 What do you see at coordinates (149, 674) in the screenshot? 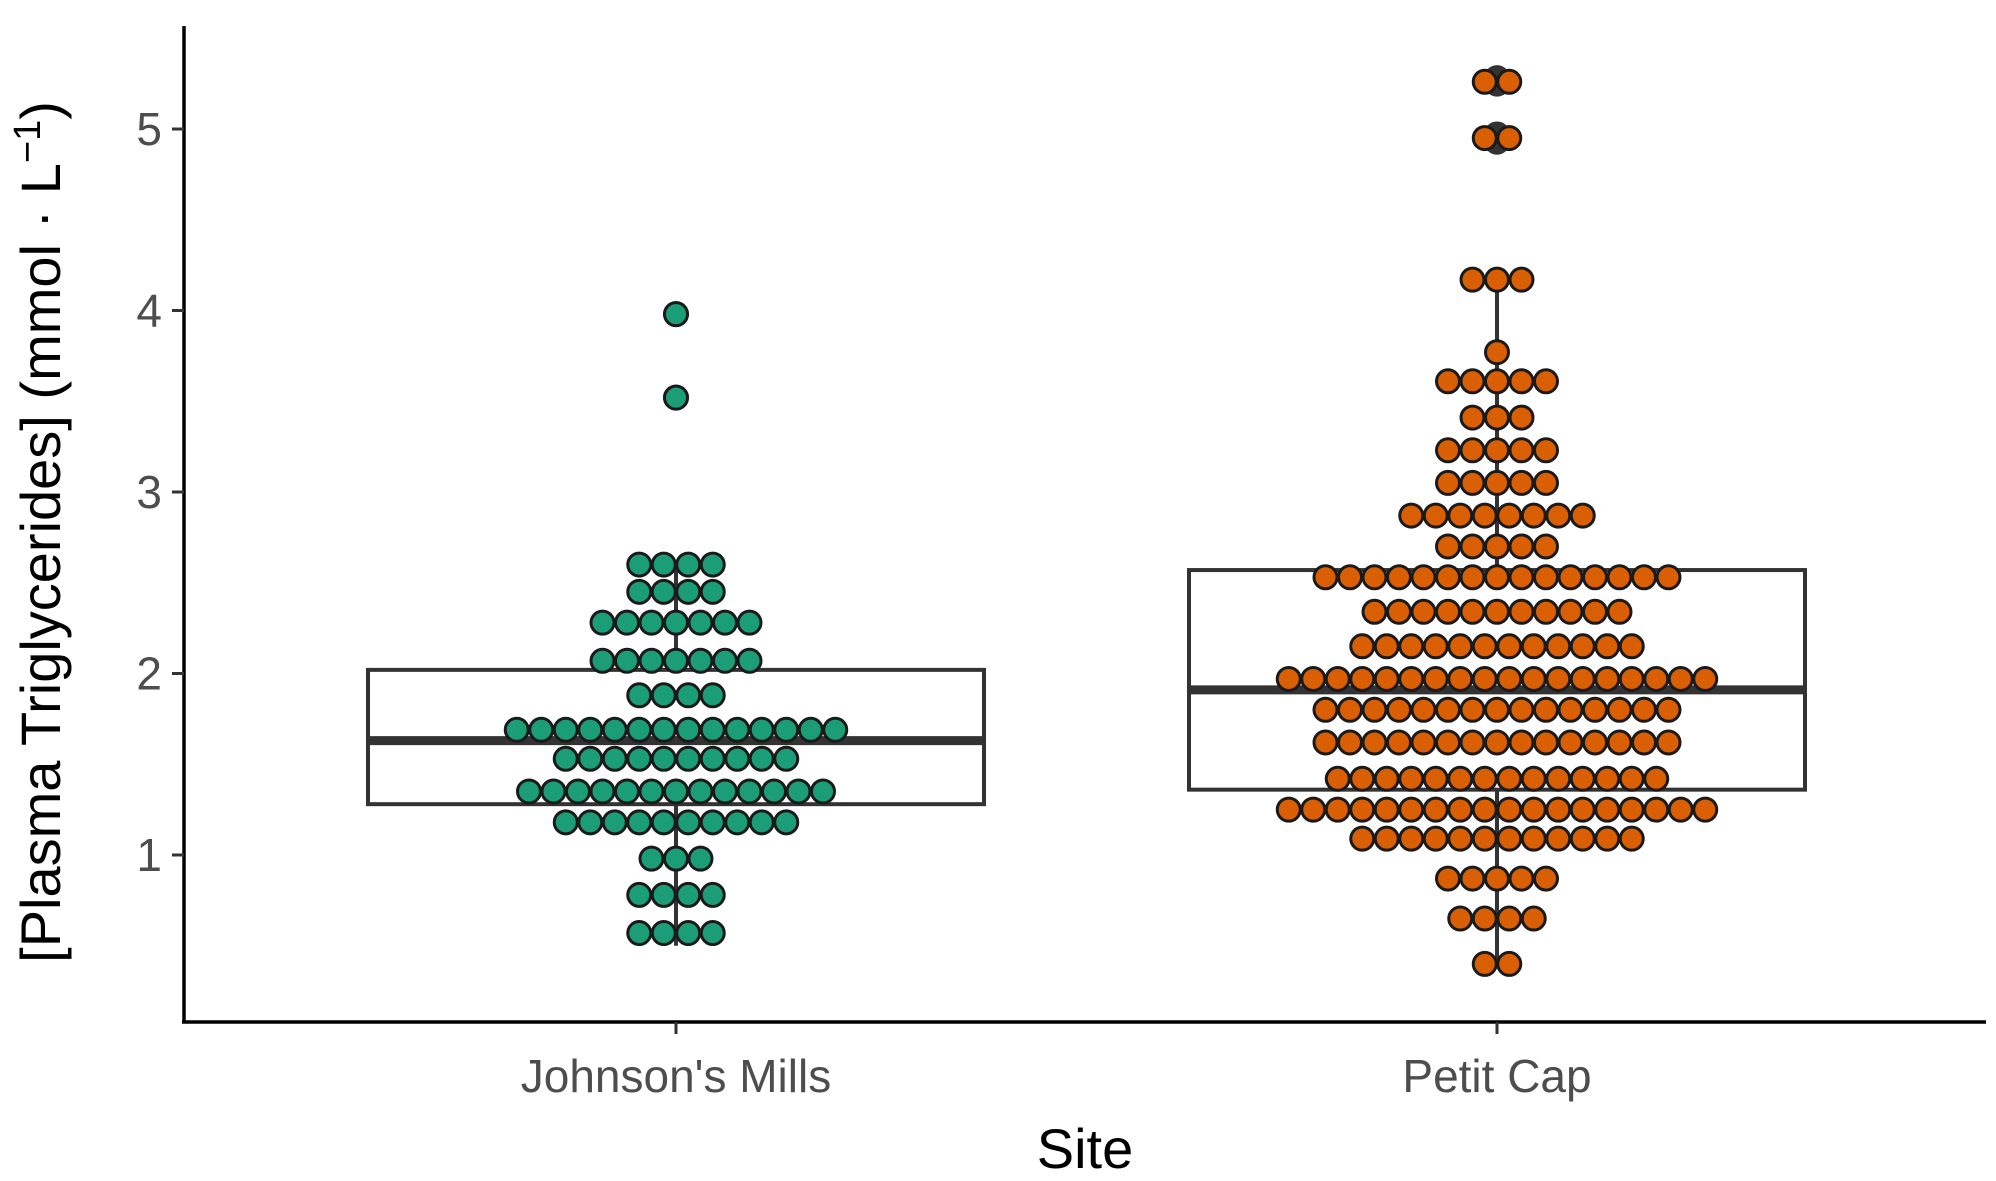
I see `y-tick-label: 2` at bounding box center [149, 674].